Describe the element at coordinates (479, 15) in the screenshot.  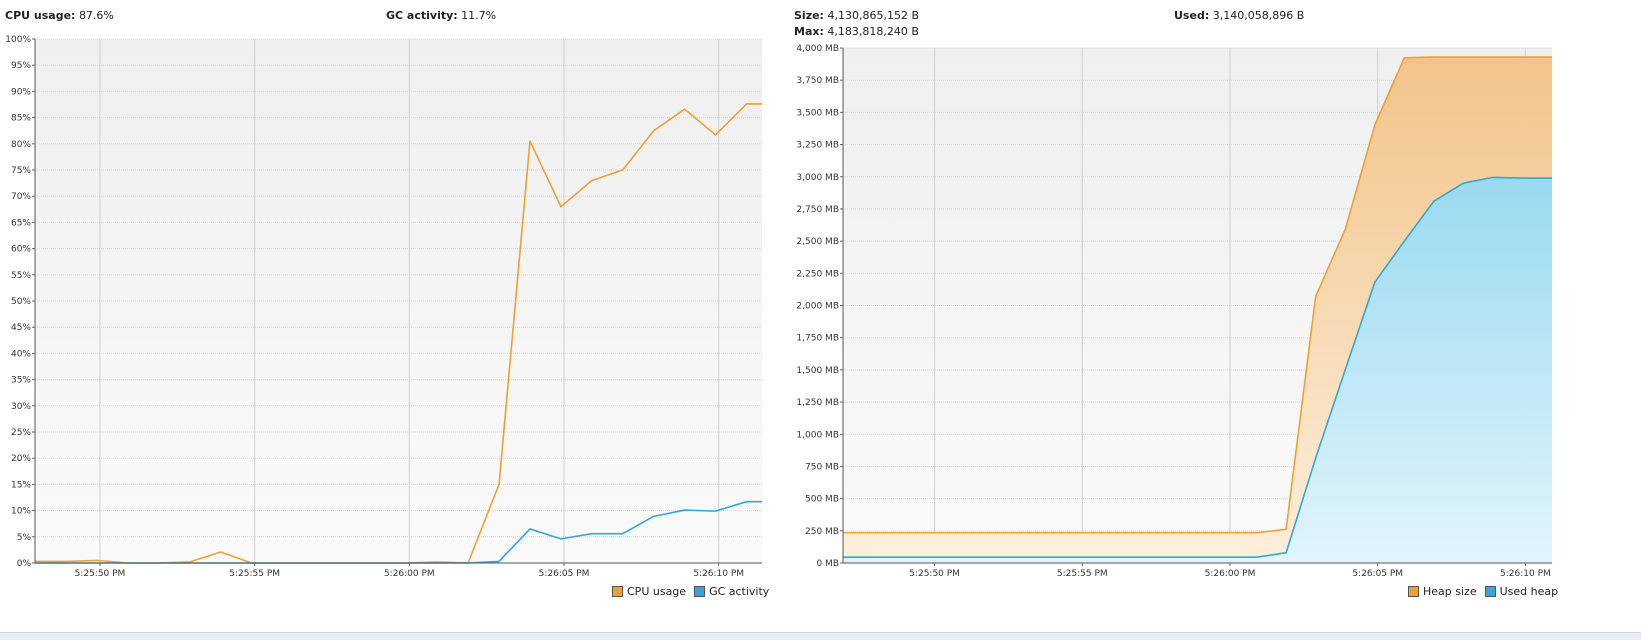
I see `gc-activity-value: 11.7%` at that location.